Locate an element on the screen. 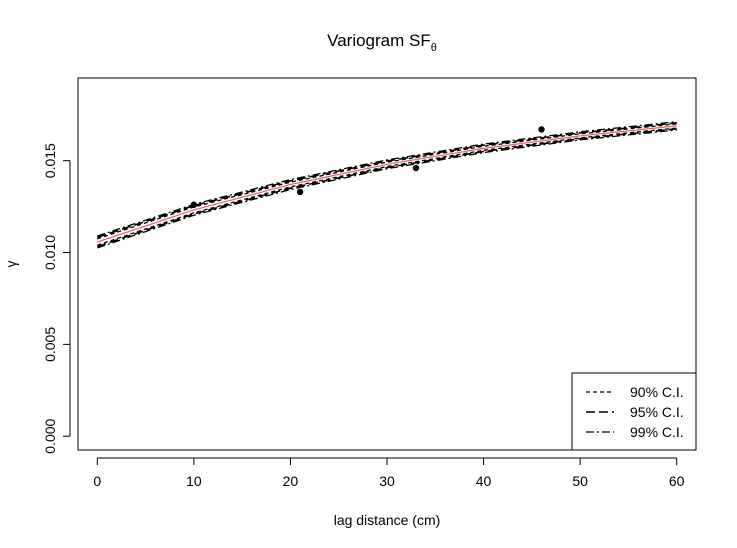 The width and height of the screenshot is (737, 548). x-axis-label: lag distance (cm) is located at coordinates (387, 520).